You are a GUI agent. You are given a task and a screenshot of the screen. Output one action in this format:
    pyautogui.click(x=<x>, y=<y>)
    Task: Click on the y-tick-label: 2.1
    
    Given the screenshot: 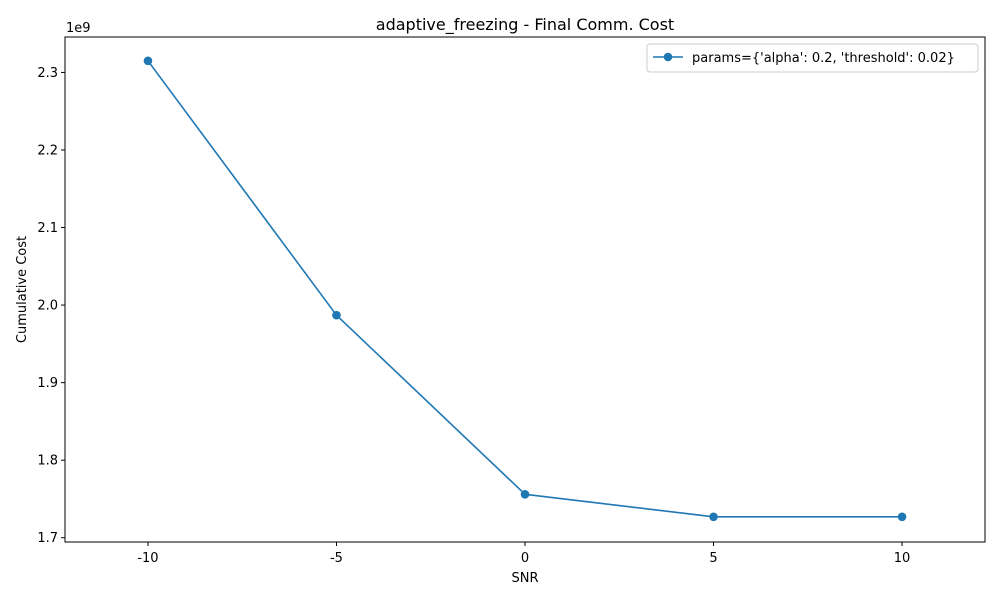 What is the action you would take?
    pyautogui.click(x=47, y=228)
    